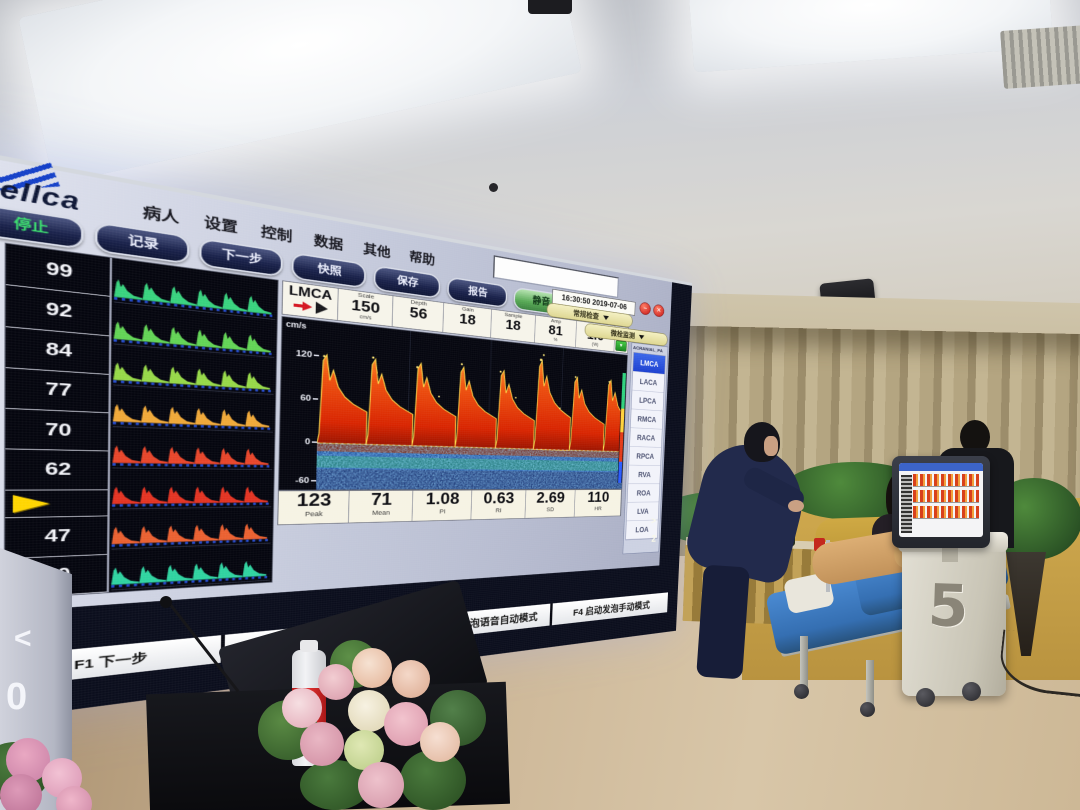 This screenshot has height=810, width=1080. Describe the element at coordinates (950, 553) in the screenshot. I see `cart-monitor-stand` at that location.